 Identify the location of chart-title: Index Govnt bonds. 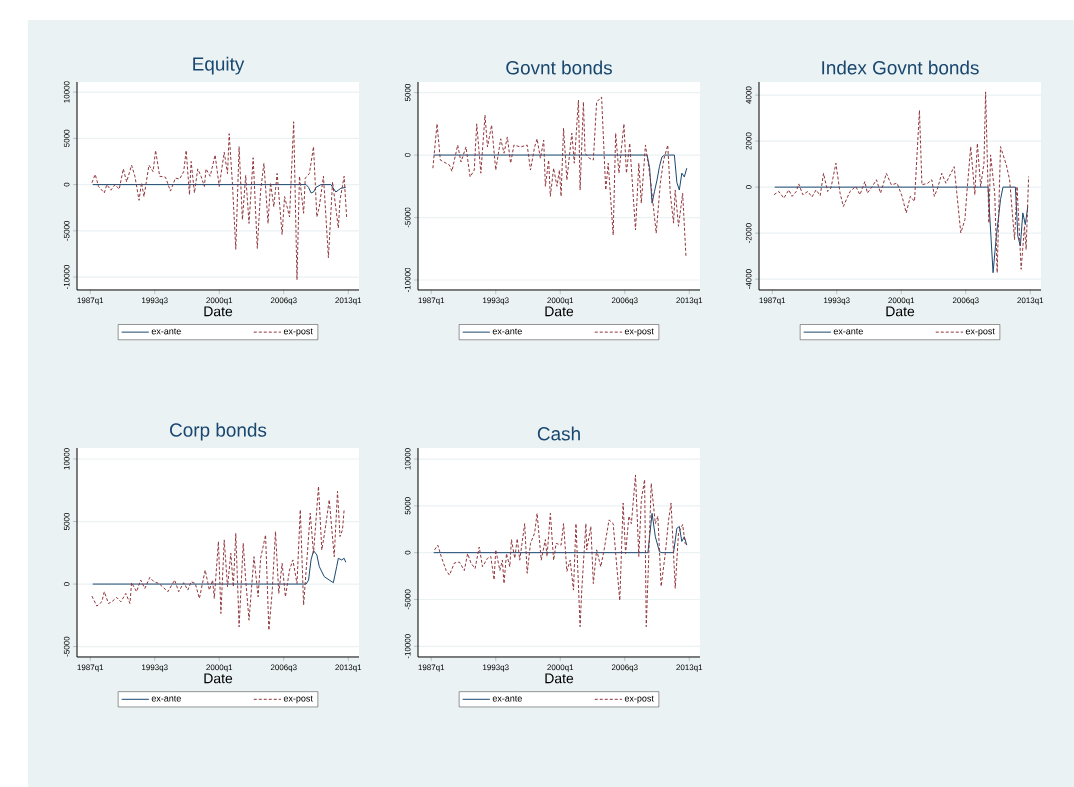
(900, 67).